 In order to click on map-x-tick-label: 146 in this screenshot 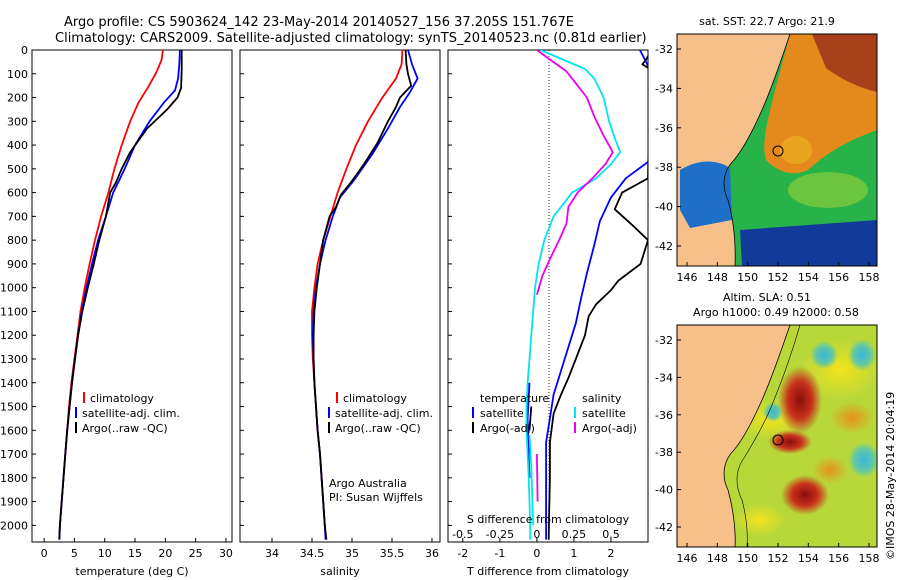, I will do `click(687, 558)`.